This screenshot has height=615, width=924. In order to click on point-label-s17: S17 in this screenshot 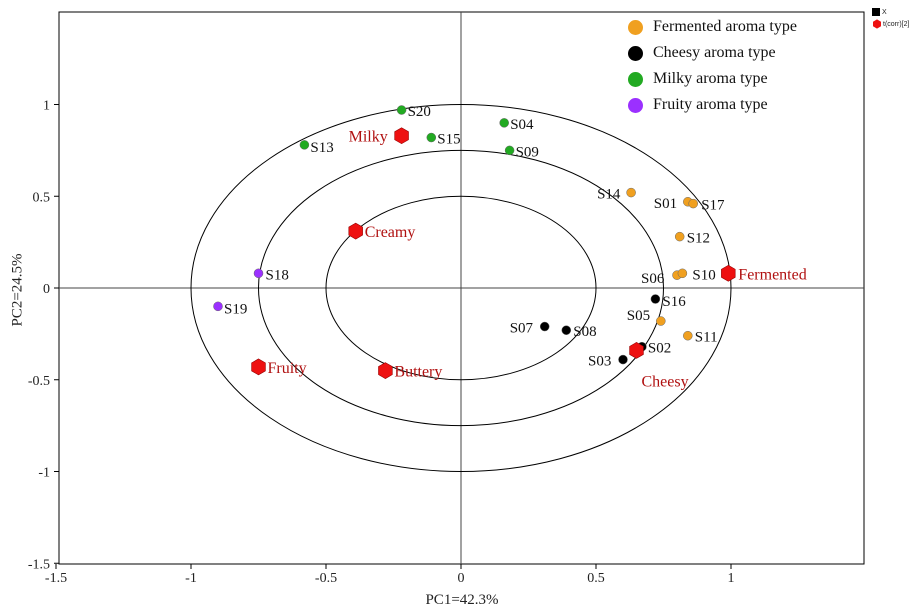, I will do `click(713, 206)`.